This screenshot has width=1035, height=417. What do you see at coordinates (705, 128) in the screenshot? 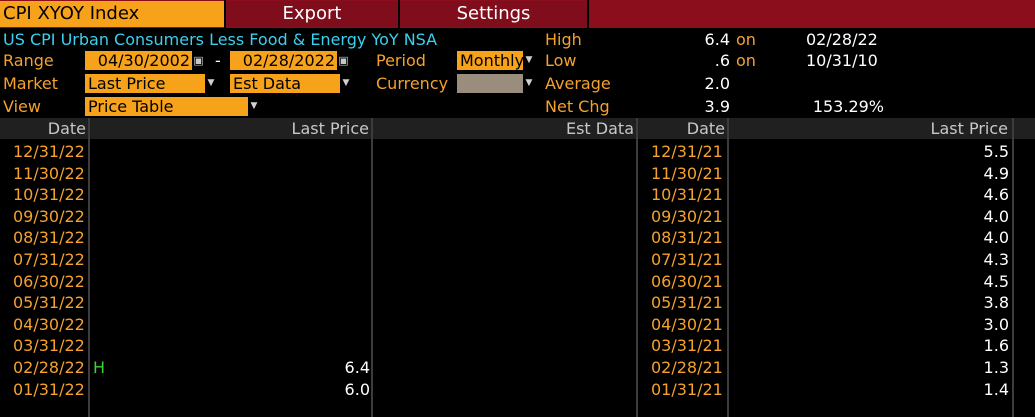
I see `column-header-date-2: Date` at bounding box center [705, 128].